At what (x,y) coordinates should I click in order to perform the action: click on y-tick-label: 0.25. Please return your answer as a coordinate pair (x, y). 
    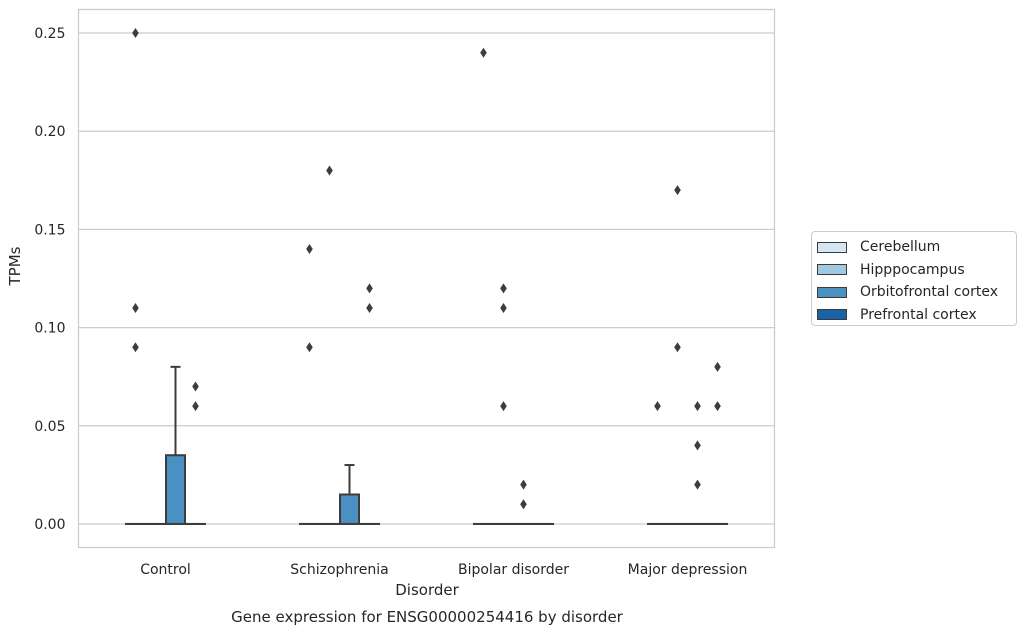
    Looking at the image, I should click on (49, 34).